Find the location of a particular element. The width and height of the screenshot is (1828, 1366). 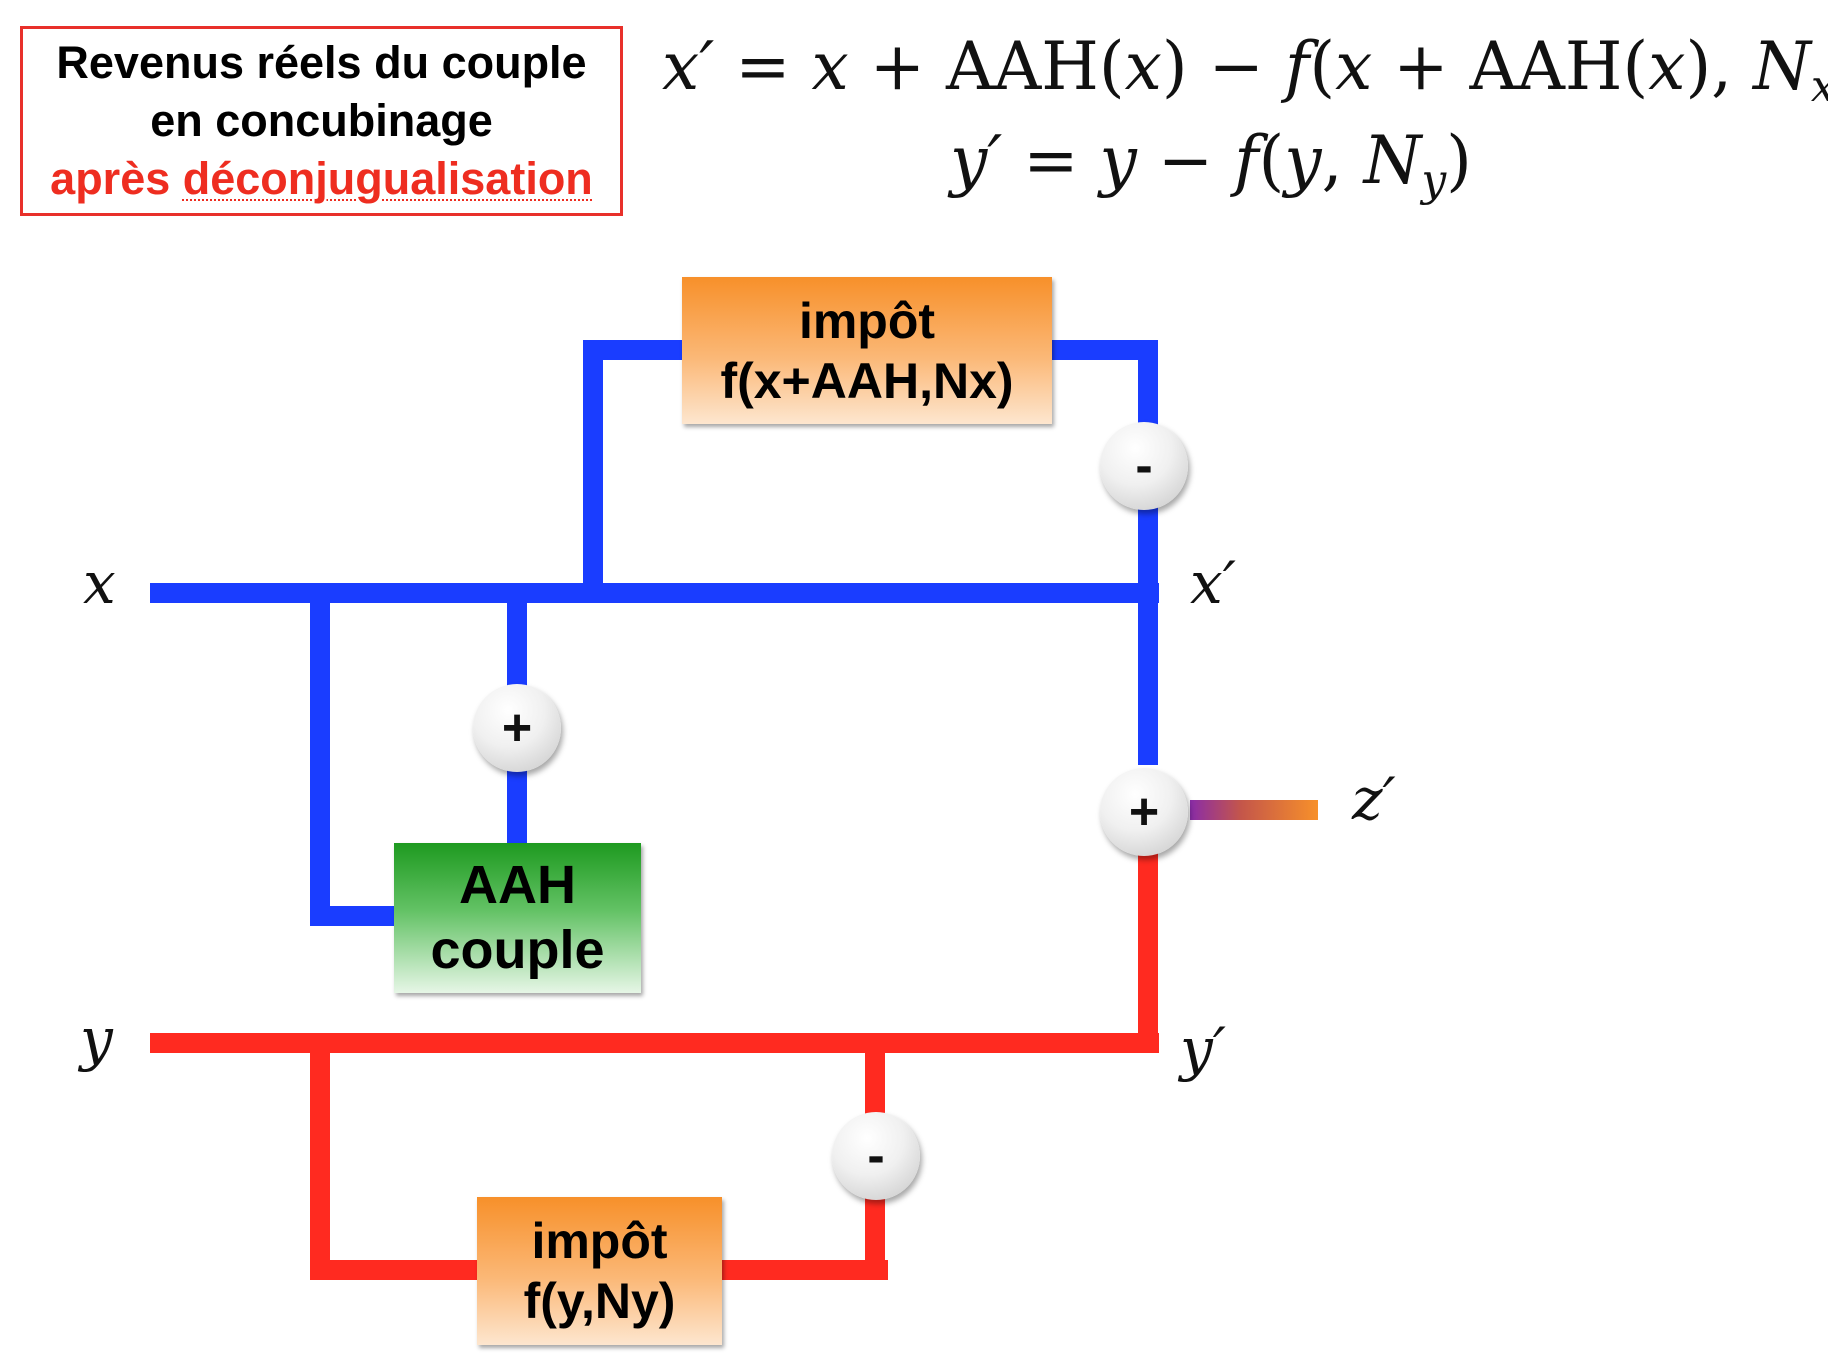

formula-y-prime: y′ = y − f(y, Ny) is located at coordinates (1211, 165).